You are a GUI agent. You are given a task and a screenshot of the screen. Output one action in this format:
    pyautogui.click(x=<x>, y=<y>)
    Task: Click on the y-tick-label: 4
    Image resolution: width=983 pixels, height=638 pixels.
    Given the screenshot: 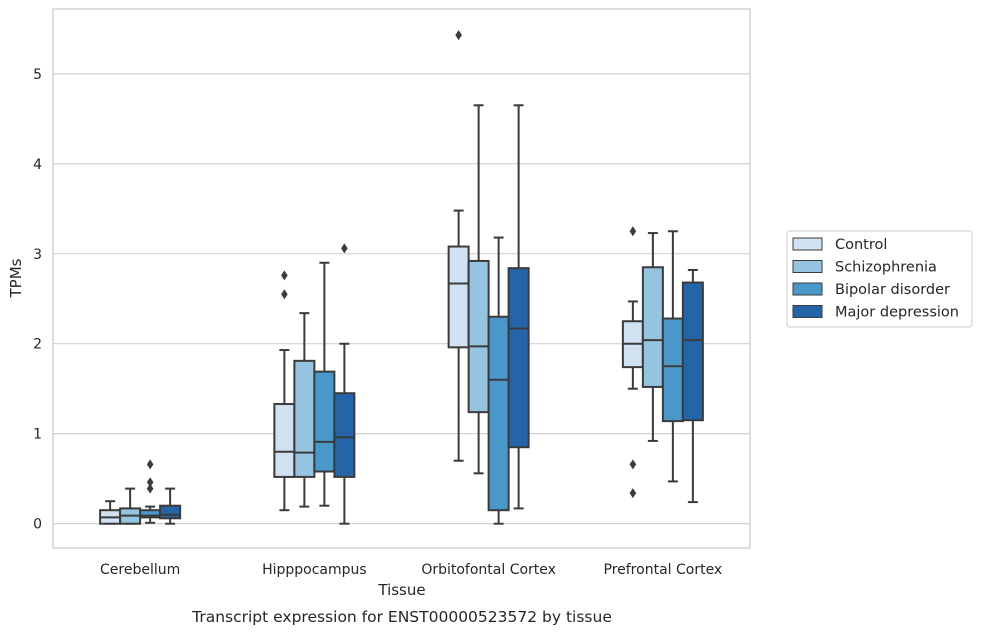 What is the action you would take?
    pyautogui.click(x=37, y=165)
    